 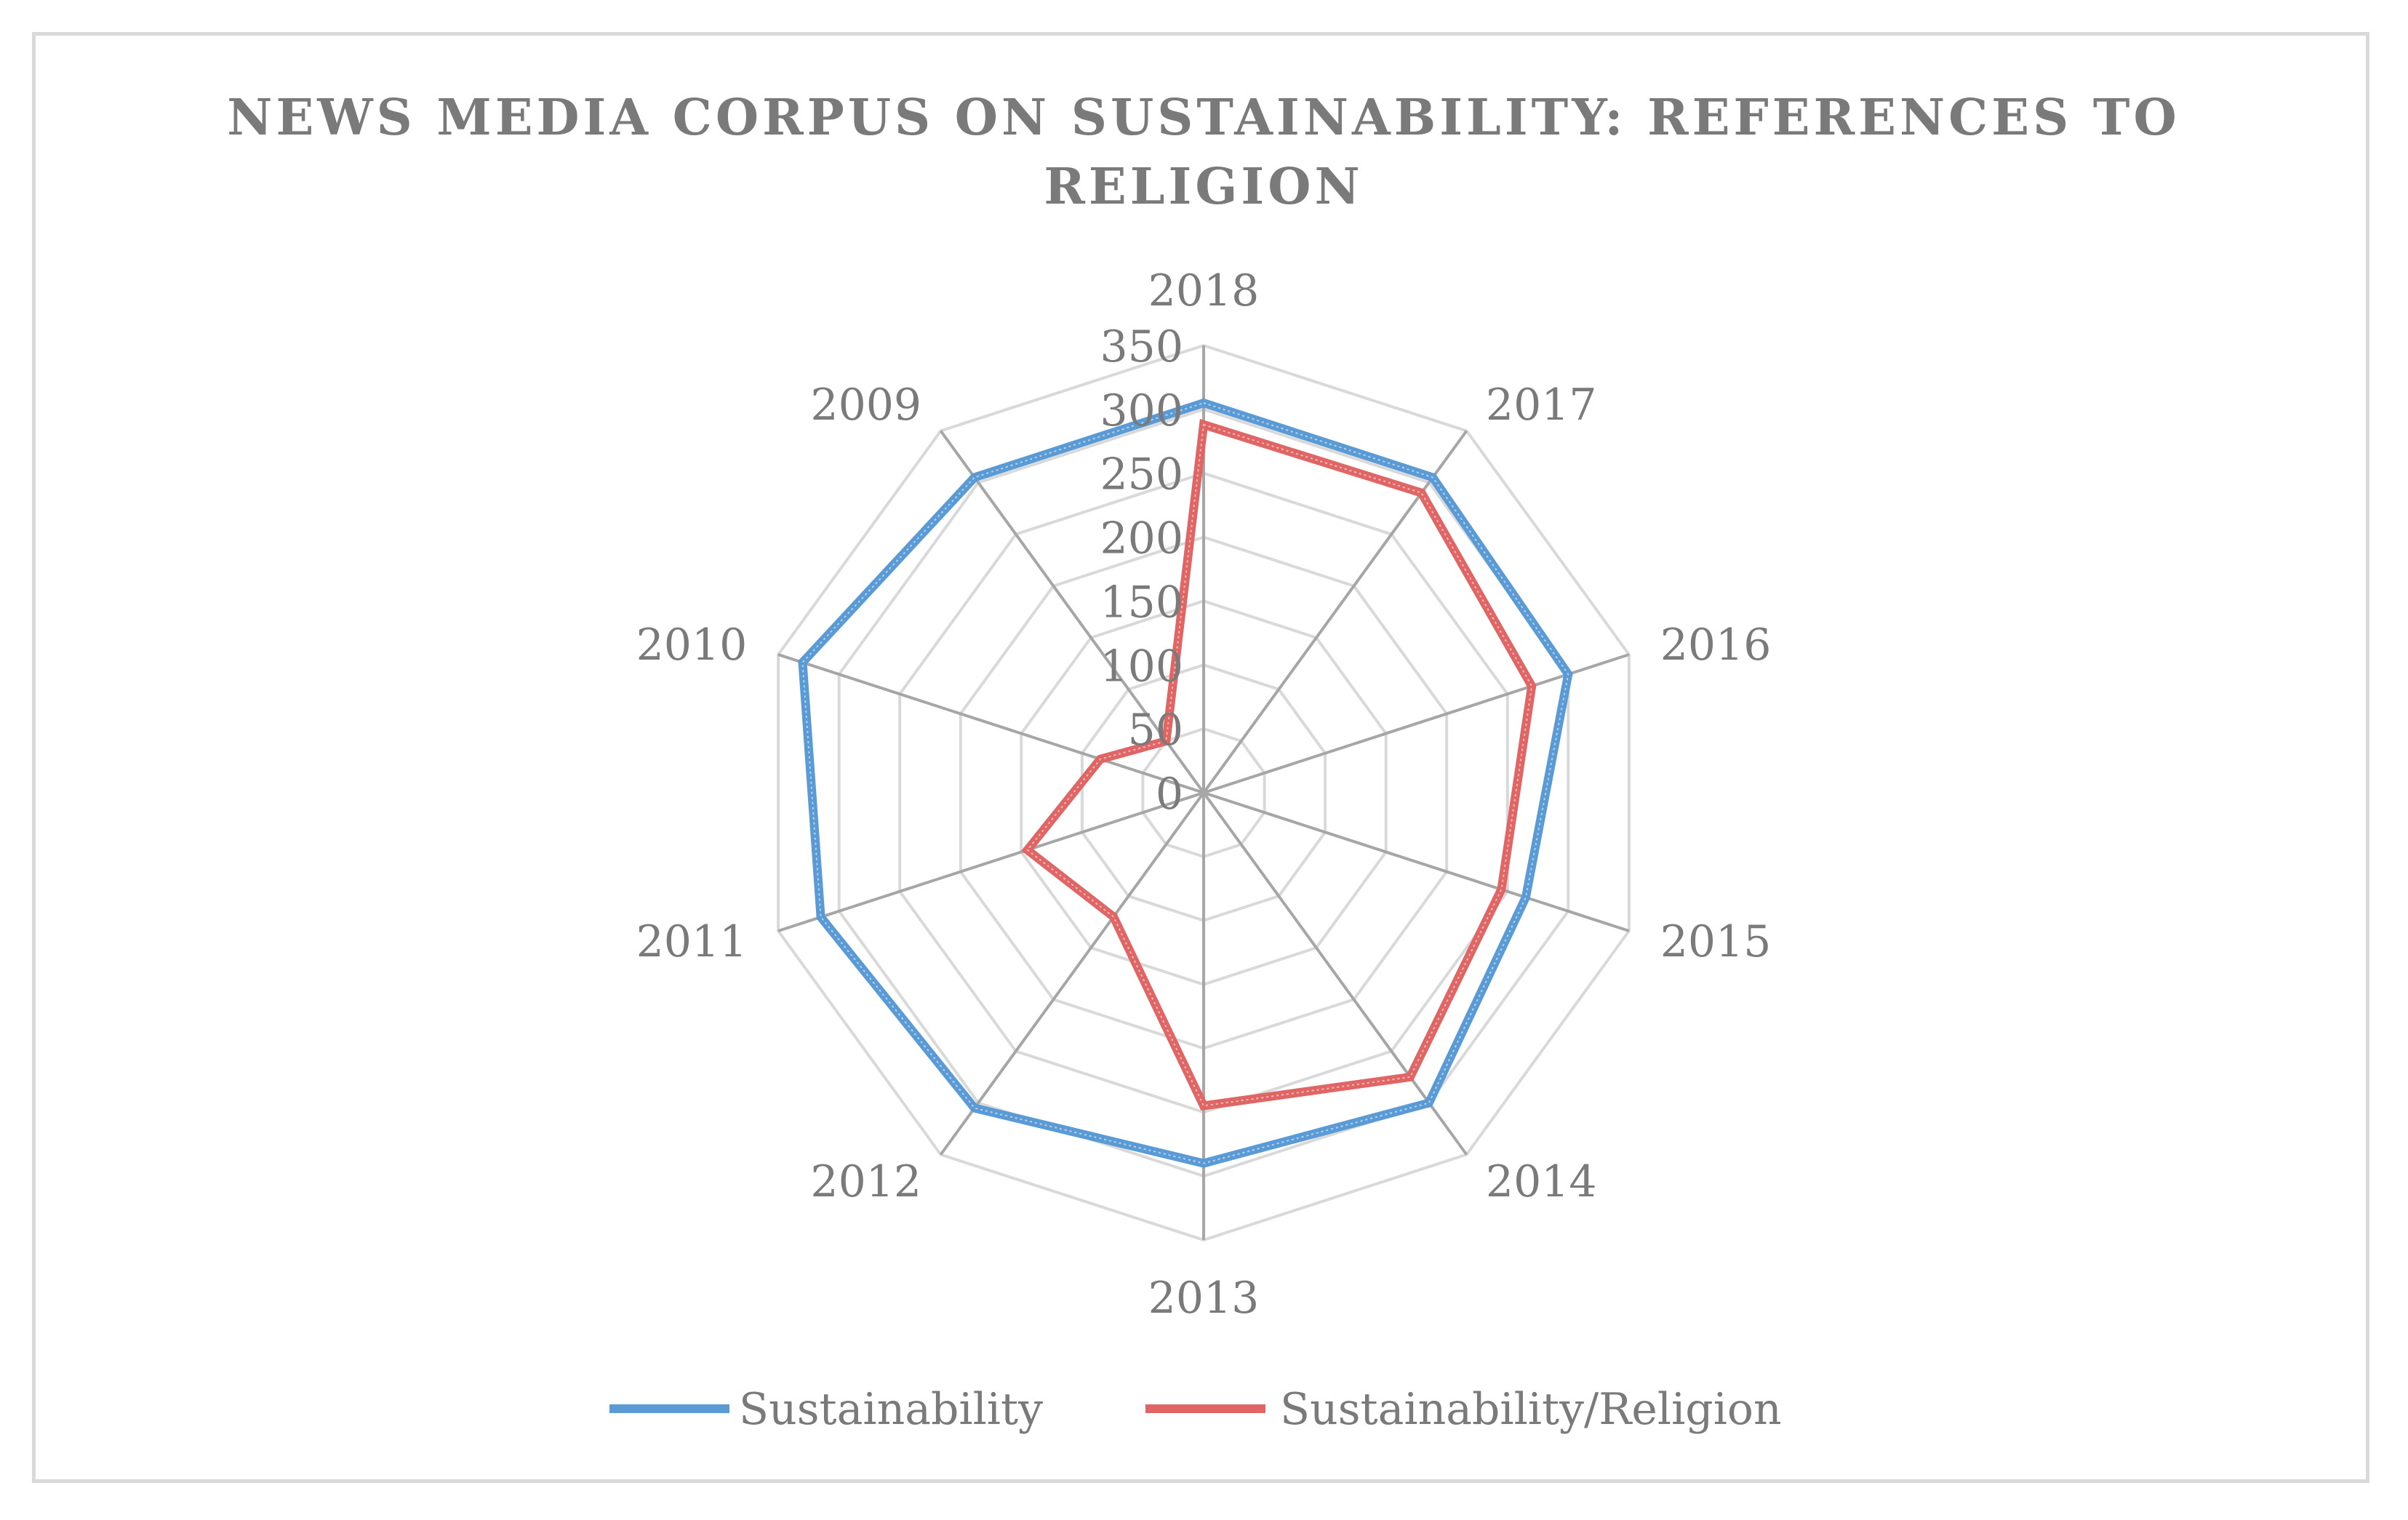 What do you see at coordinates (1203, 187) in the screenshot?
I see `chart-title-line-2: RELIGION` at bounding box center [1203, 187].